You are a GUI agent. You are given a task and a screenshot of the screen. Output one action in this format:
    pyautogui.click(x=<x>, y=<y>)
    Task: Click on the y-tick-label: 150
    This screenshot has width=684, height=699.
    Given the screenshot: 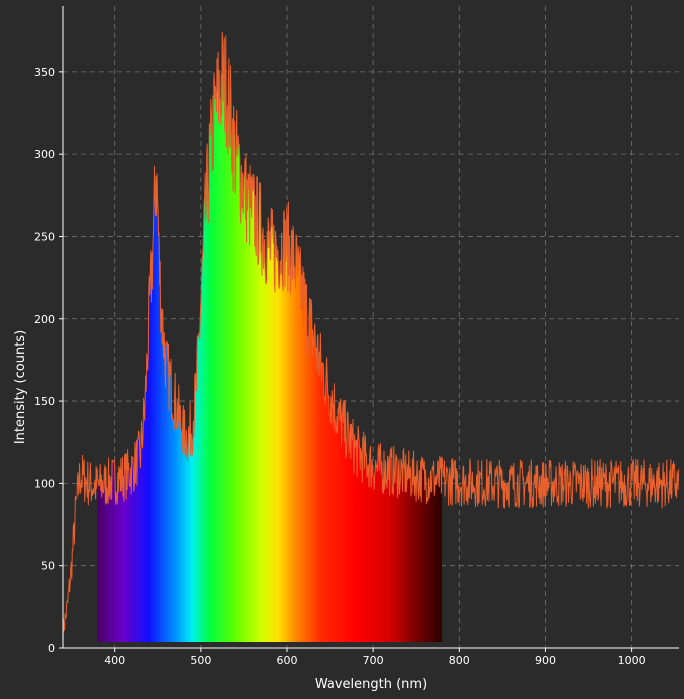 What is the action you would take?
    pyautogui.click(x=44, y=401)
    